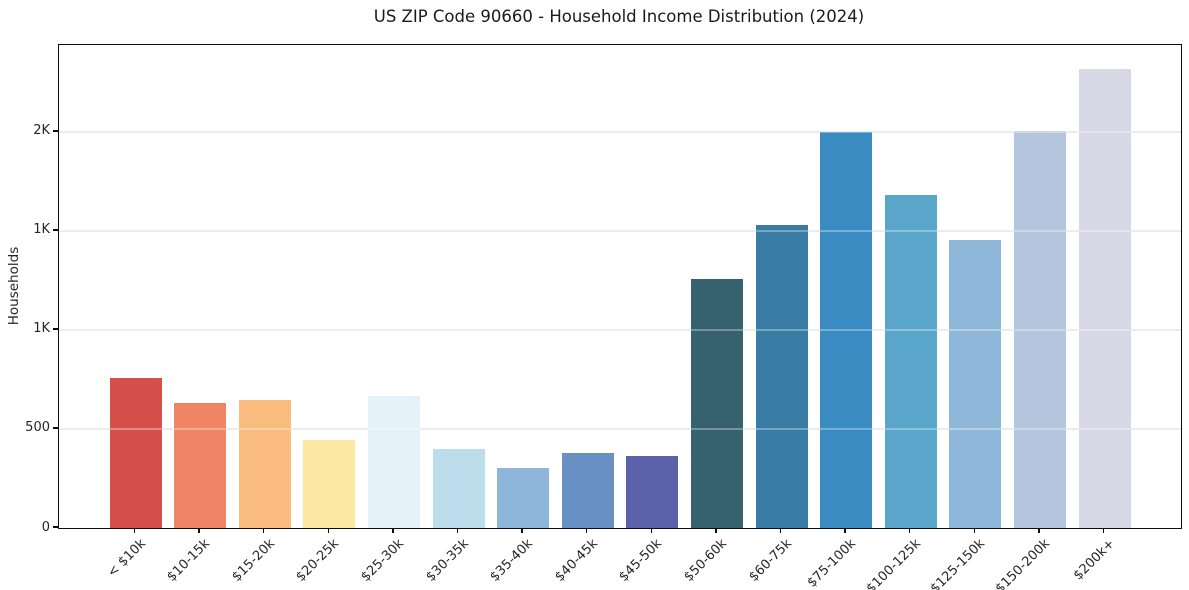  Describe the element at coordinates (329, 483) in the screenshot. I see `bar-20-25k` at that location.